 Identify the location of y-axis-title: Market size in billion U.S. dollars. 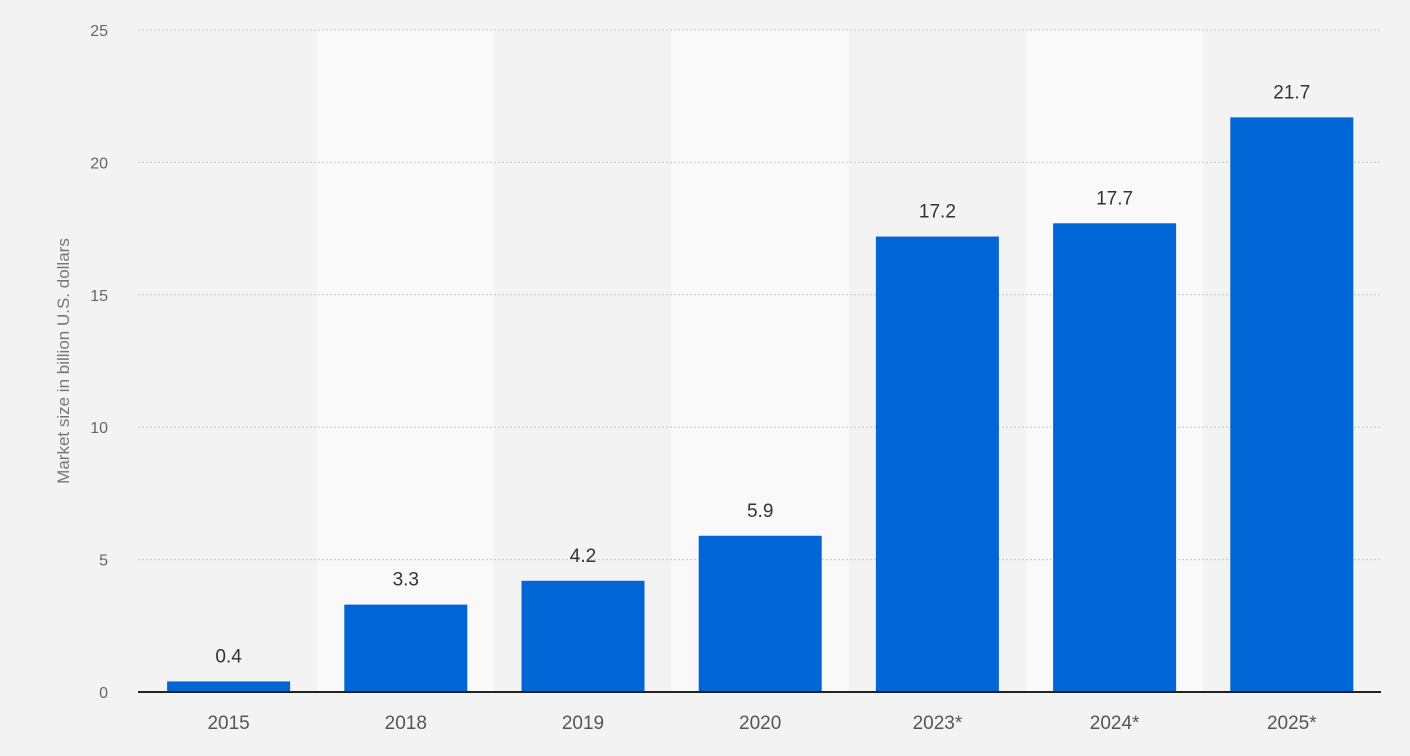
(63, 361).